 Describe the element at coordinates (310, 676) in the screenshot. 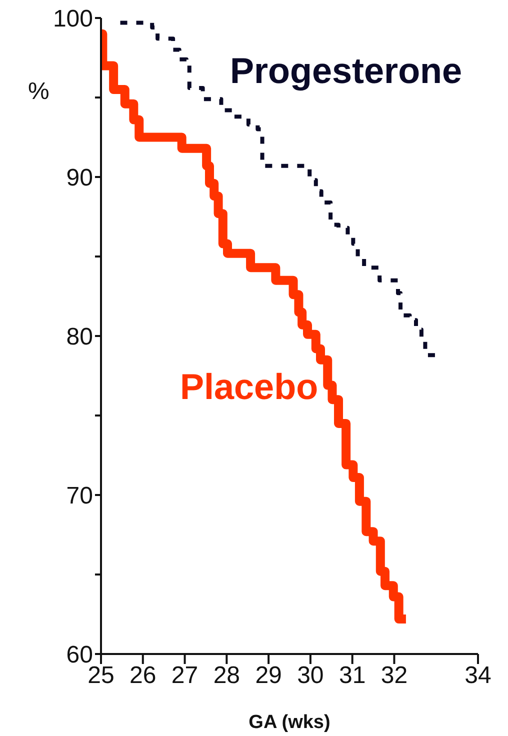

I see `x-tick-label: 30` at that location.